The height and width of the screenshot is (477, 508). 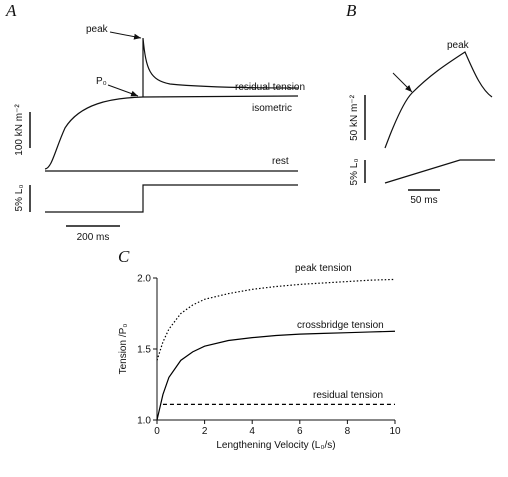 I want to click on x-tick-label: 0, so click(x=157, y=431).